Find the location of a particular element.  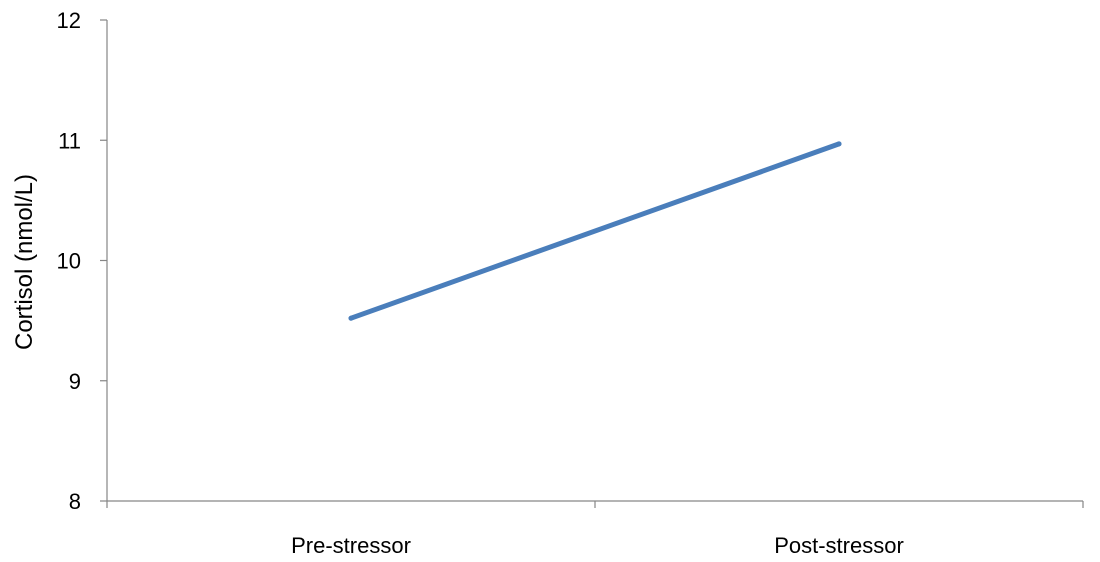

y-axis-title: Cortisol (nmol/L) is located at coordinates (24, 262).